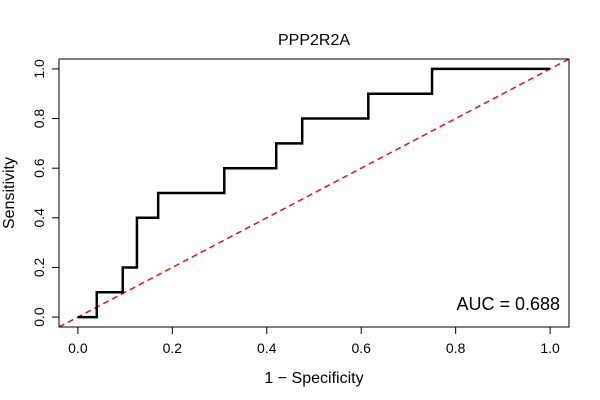 This screenshot has height=400, width=600. Describe the element at coordinates (314, 40) in the screenshot. I see `chart-title: PPP2R2A` at that location.